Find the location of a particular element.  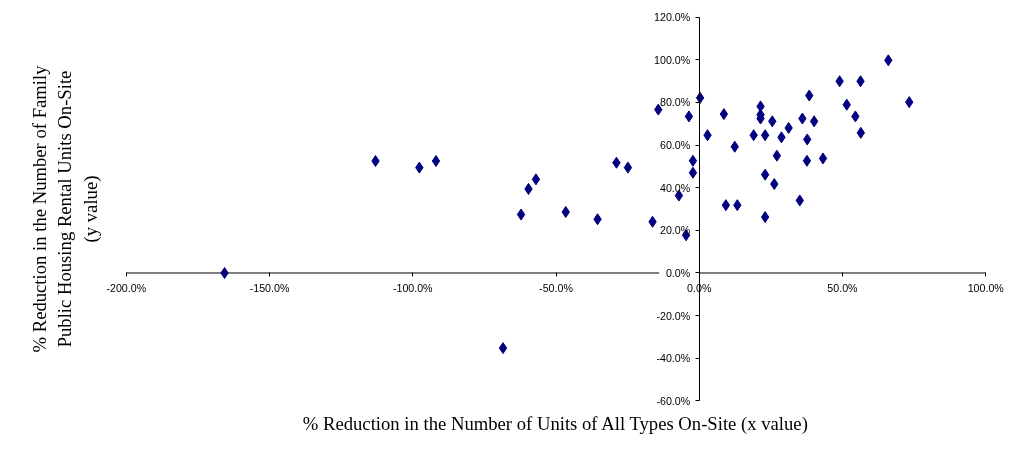

x-axis-title: % Reduction in the Number of Units of All Types On-Site (x value) is located at coordinates (555, 423).